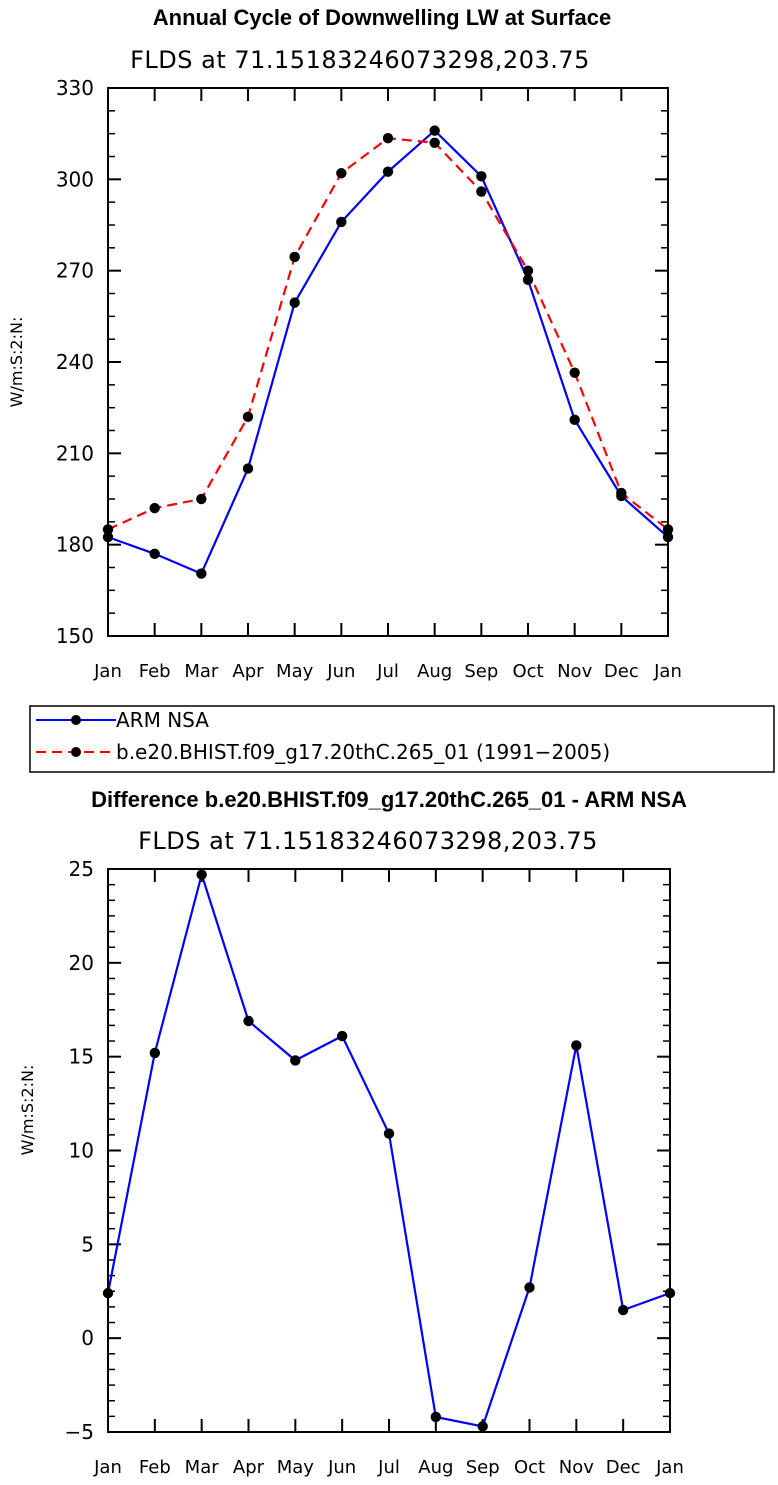 Image resolution: width=778 pixels, height=1485 pixels. I want to click on y-tick-label: 5, so click(87, 1244).